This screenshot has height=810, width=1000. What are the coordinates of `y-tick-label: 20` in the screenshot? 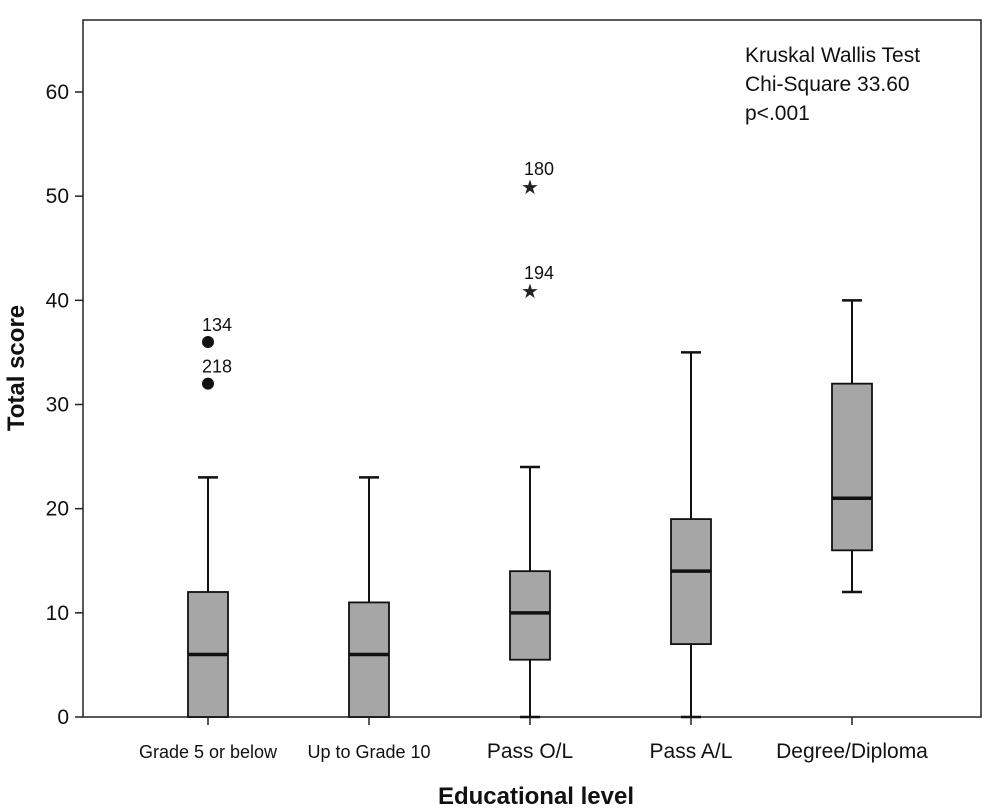 It's located at (57, 509).